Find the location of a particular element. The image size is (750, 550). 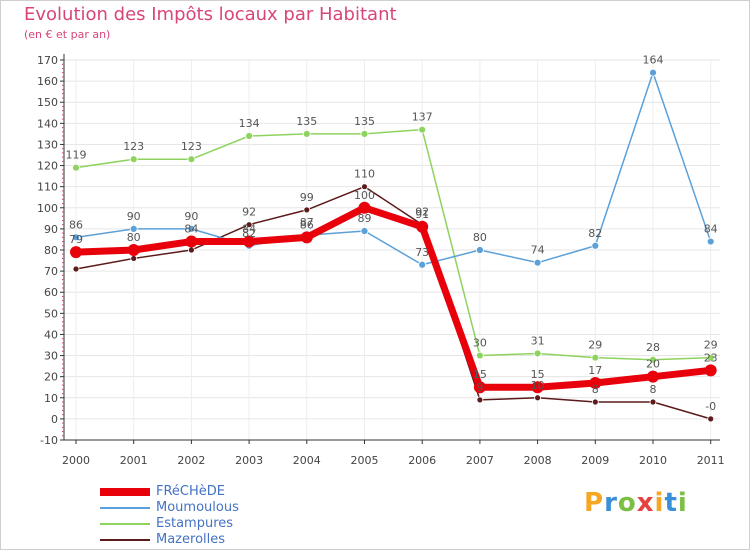

y-tick-label: 80 is located at coordinates (51, 250).